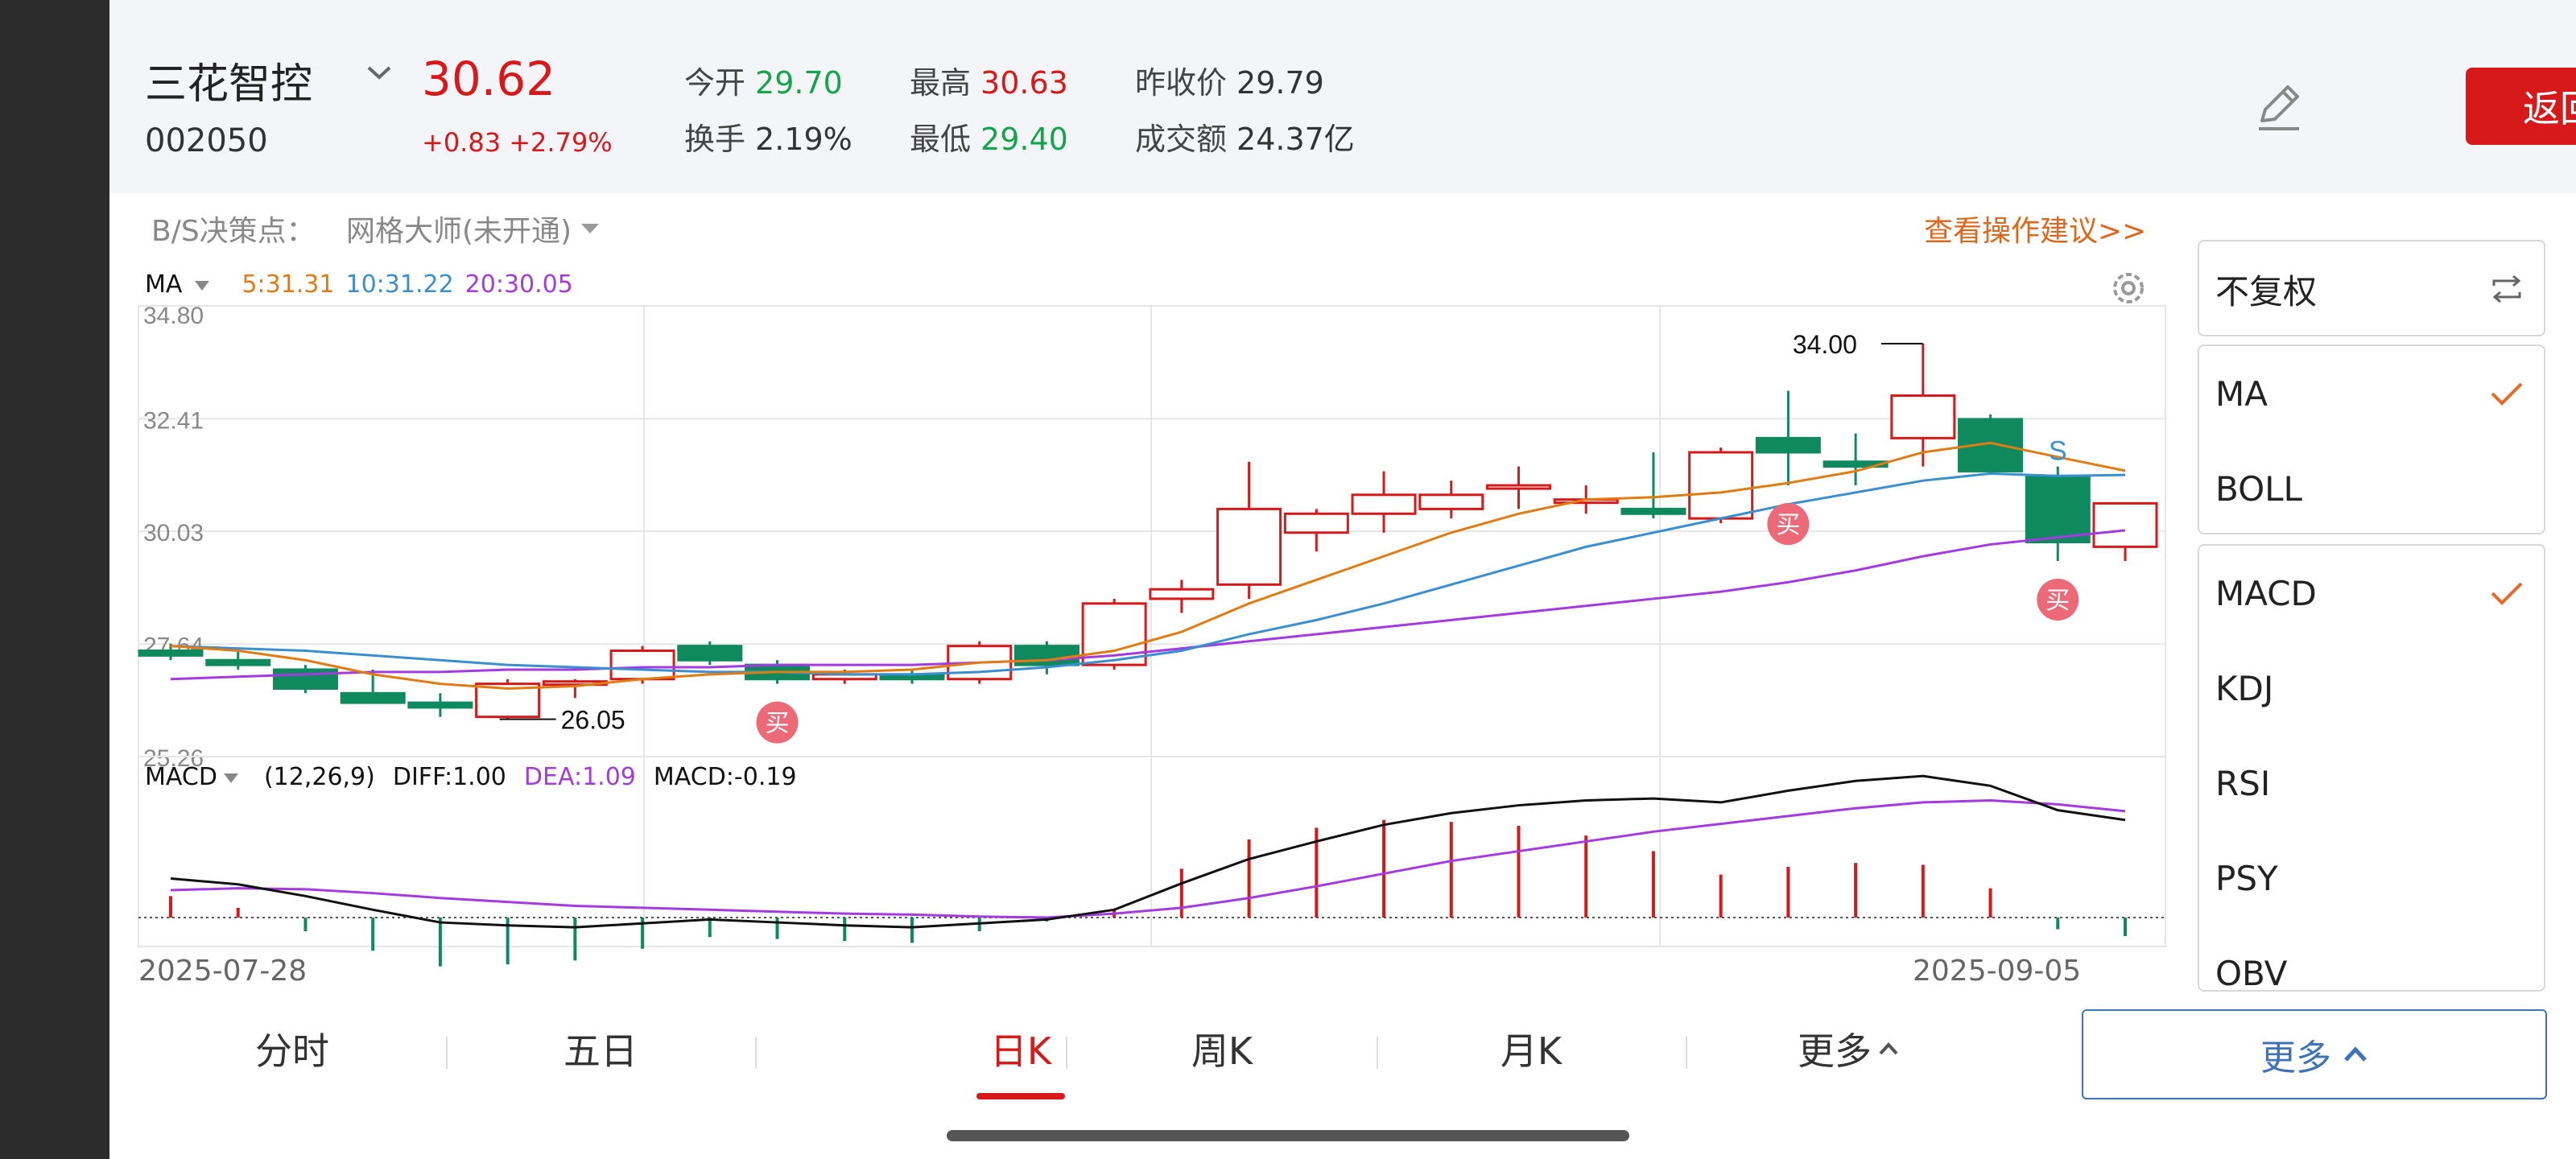 This screenshot has height=1159, width=2576. Describe the element at coordinates (449, 777) in the screenshot. I see `macd-diff-value: DIFF:1.00` at that location.